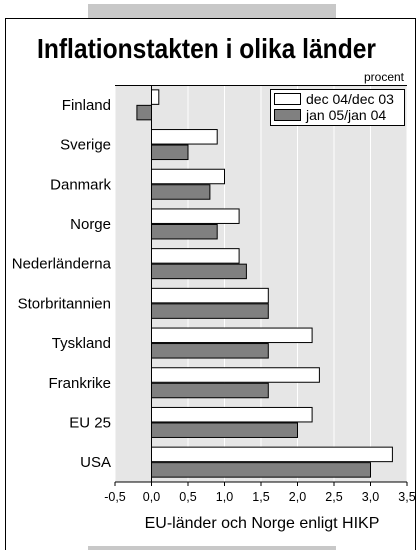 This screenshot has width=419, height=550. What do you see at coordinates (80, 184) in the screenshot?
I see `category-label: Danmark` at bounding box center [80, 184].